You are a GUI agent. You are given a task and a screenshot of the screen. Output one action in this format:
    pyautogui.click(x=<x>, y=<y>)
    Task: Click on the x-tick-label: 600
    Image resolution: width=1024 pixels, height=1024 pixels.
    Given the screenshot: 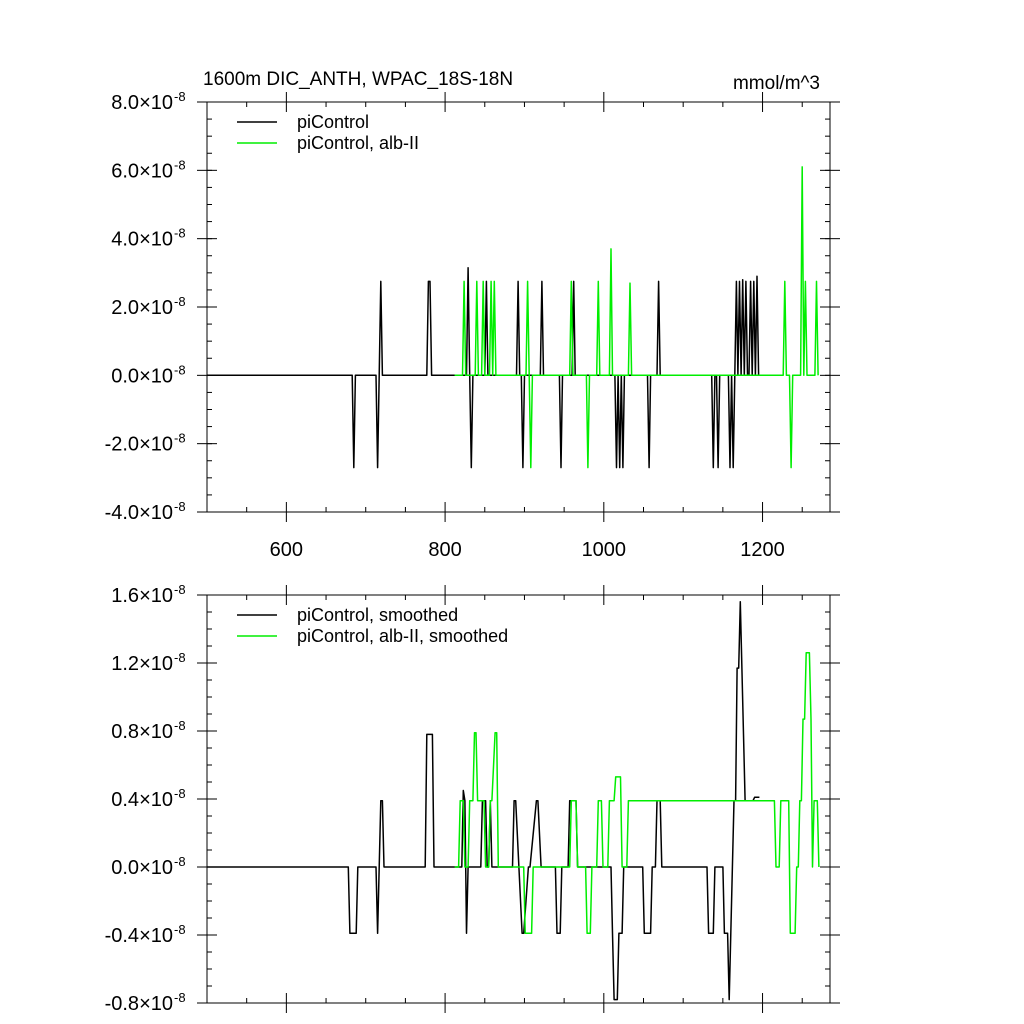 What is the action you would take?
    pyautogui.click(x=286, y=550)
    